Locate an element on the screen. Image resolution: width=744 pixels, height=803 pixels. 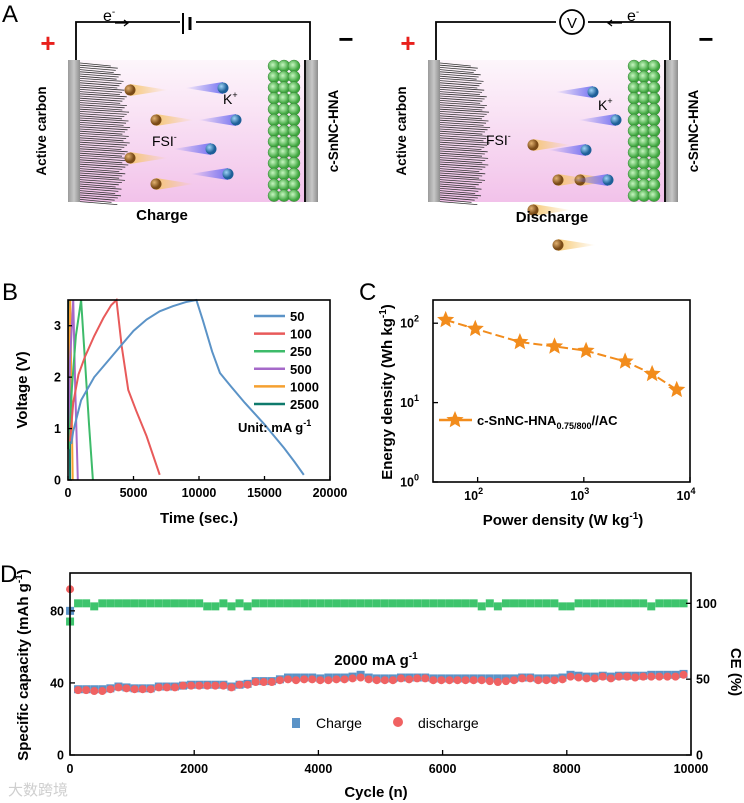
legend-label-2500: 2500 is located at coordinates (304, 404).